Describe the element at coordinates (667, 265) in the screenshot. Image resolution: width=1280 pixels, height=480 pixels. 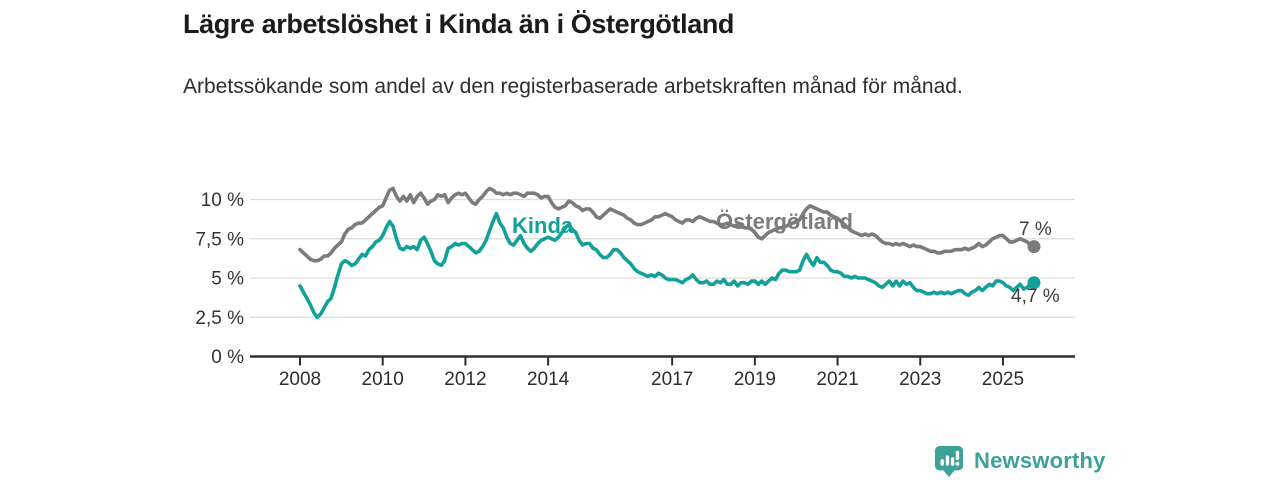
I see `series-line-kinda` at that location.